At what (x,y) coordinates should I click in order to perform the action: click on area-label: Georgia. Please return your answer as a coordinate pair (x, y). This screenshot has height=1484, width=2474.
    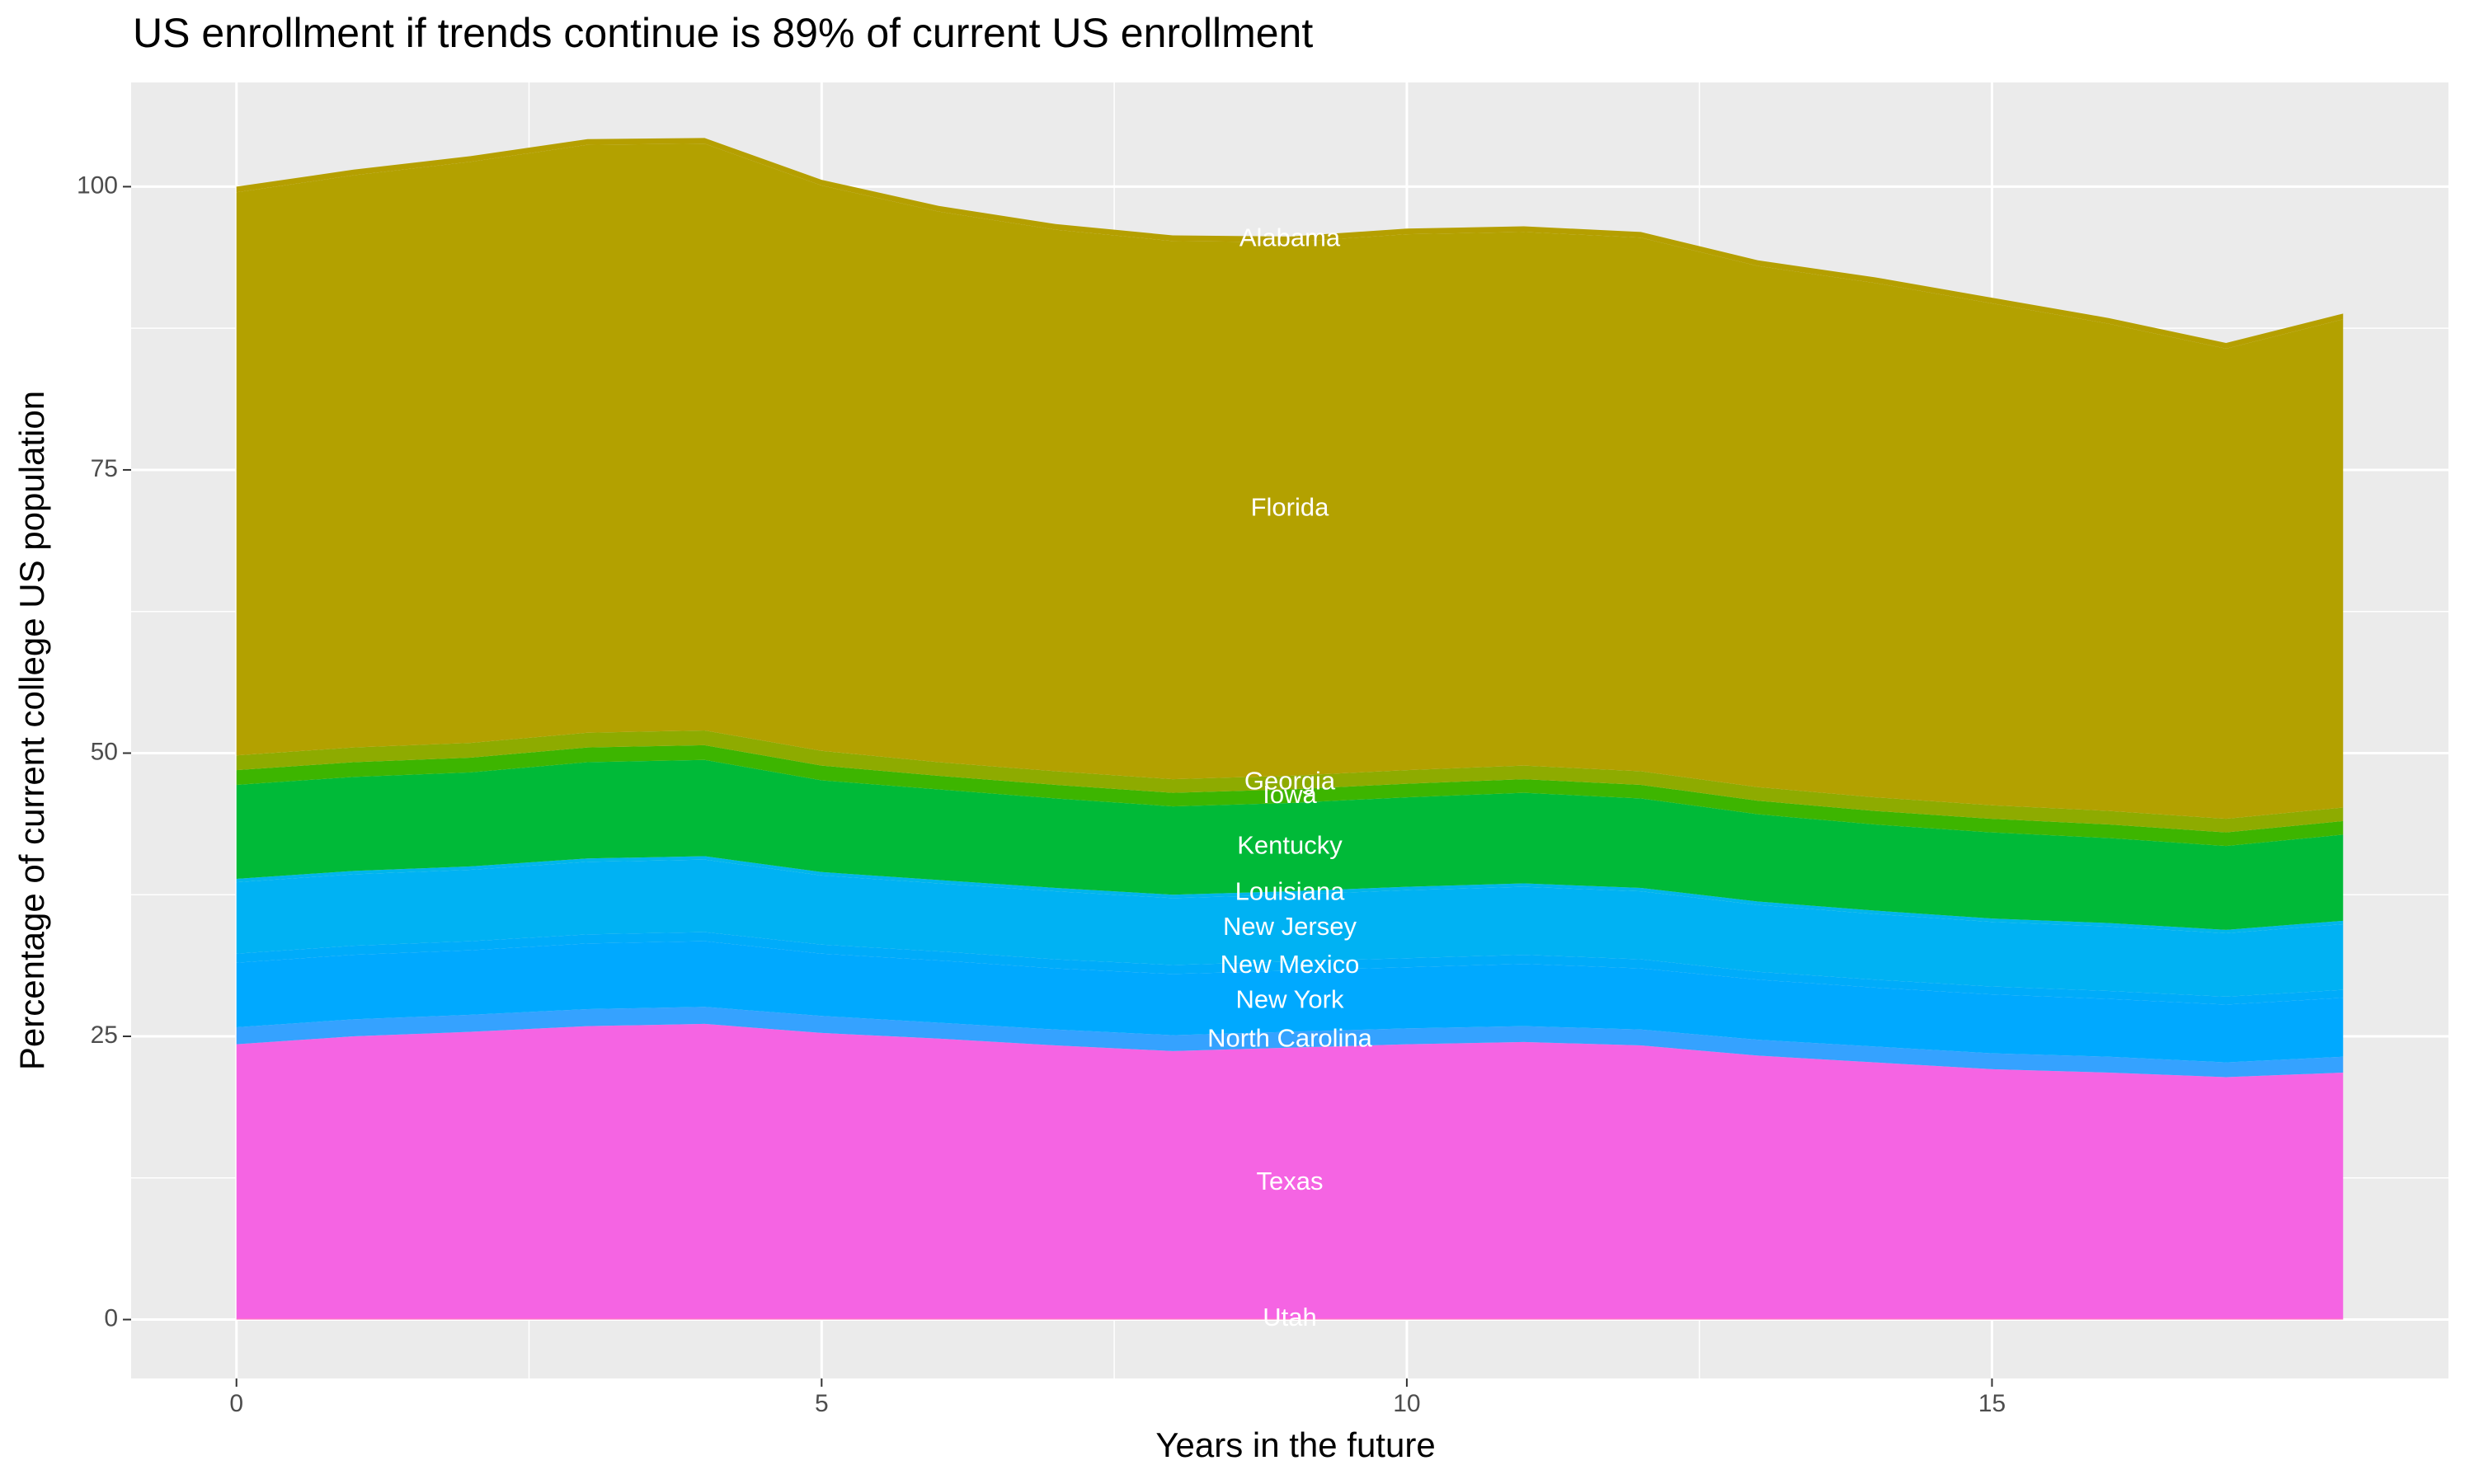
    Looking at the image, I should click on (1290, 780).